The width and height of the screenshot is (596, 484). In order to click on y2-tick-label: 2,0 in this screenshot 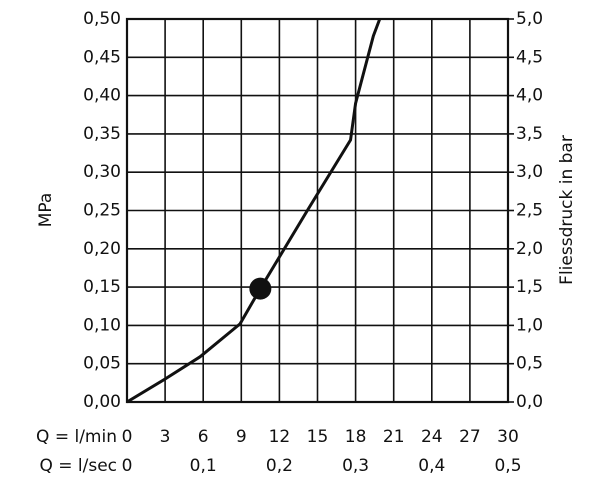, I will do `click(529, 249)`.